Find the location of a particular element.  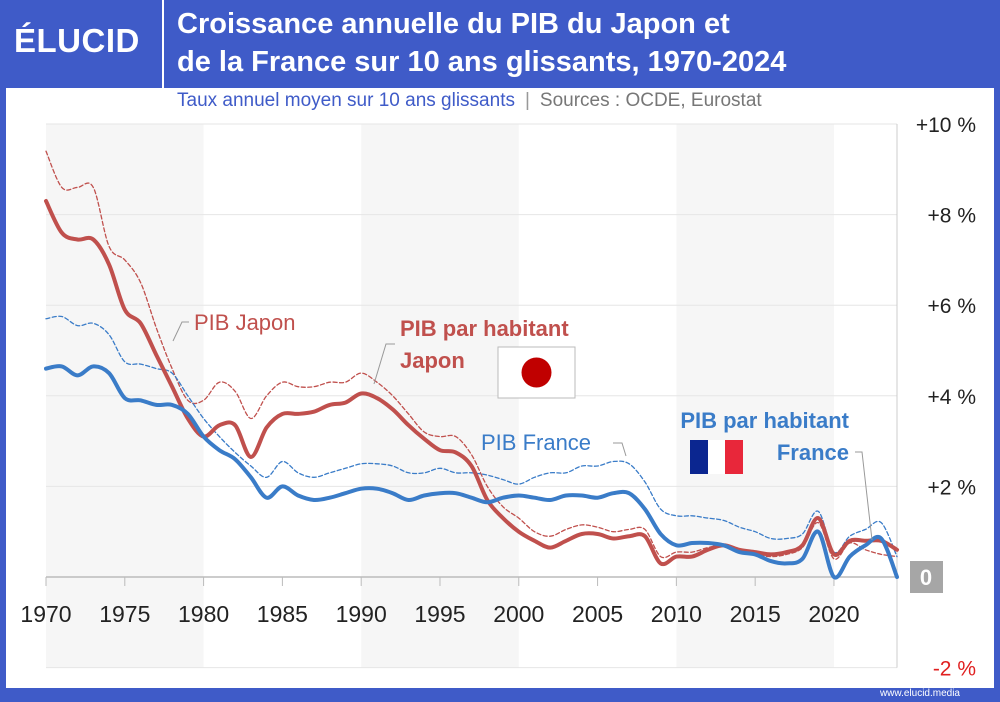

x-tick-label: 1985 is located at coordinates (282, 614).